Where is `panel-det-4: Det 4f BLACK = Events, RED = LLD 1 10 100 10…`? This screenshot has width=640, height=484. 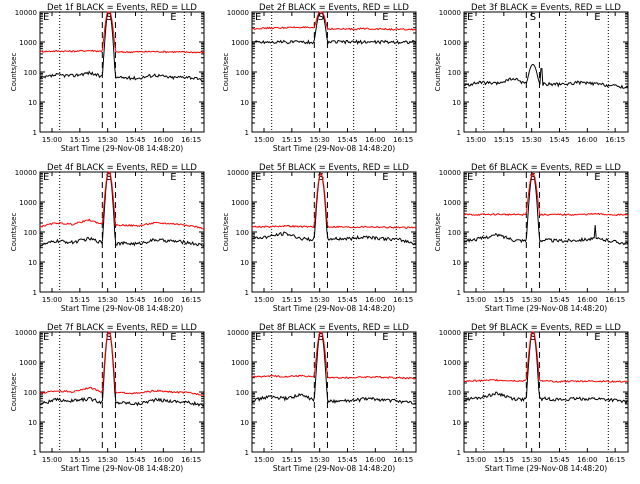
panel-det-4: Det 4f BLACK = Events, RED = LLD 1 10 100 10… is located at coordinates (107, 238).